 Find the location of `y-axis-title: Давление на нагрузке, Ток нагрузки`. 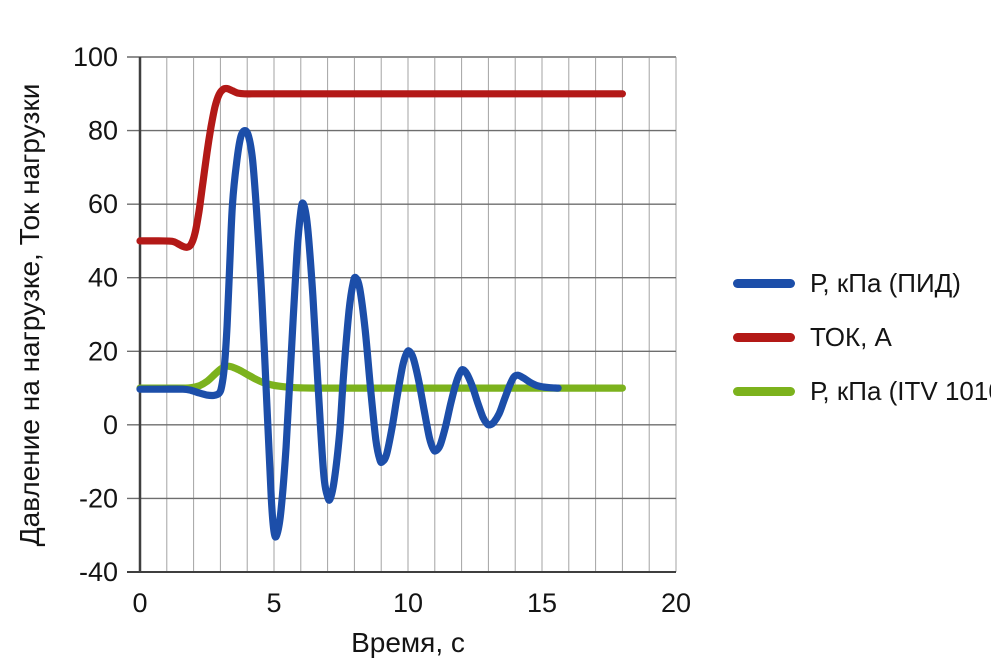

y-axis-title: Давление на нагрузке, Ток нагрузки is located at coordinates (29, 315).